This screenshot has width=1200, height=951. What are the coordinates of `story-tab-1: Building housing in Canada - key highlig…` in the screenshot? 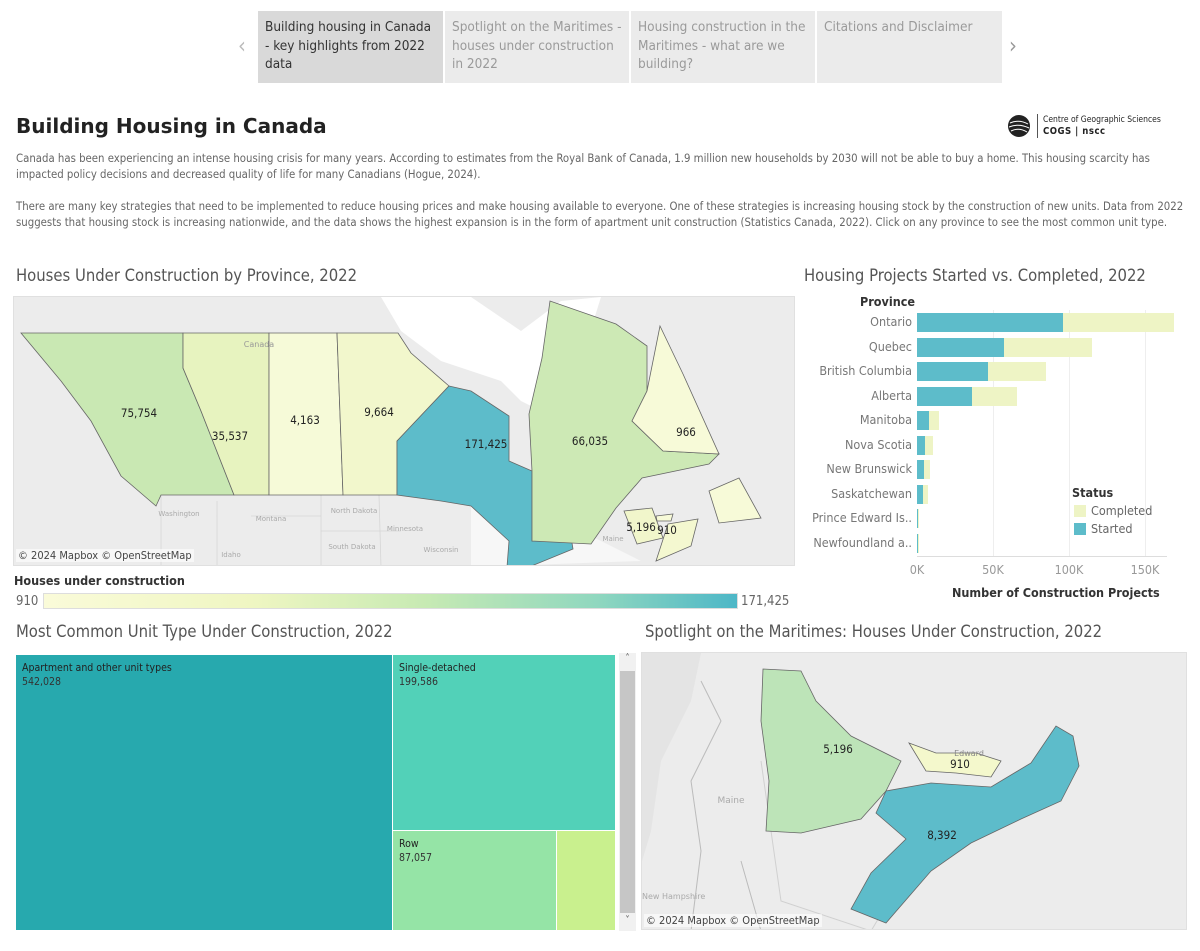 It's located at (350, 47).